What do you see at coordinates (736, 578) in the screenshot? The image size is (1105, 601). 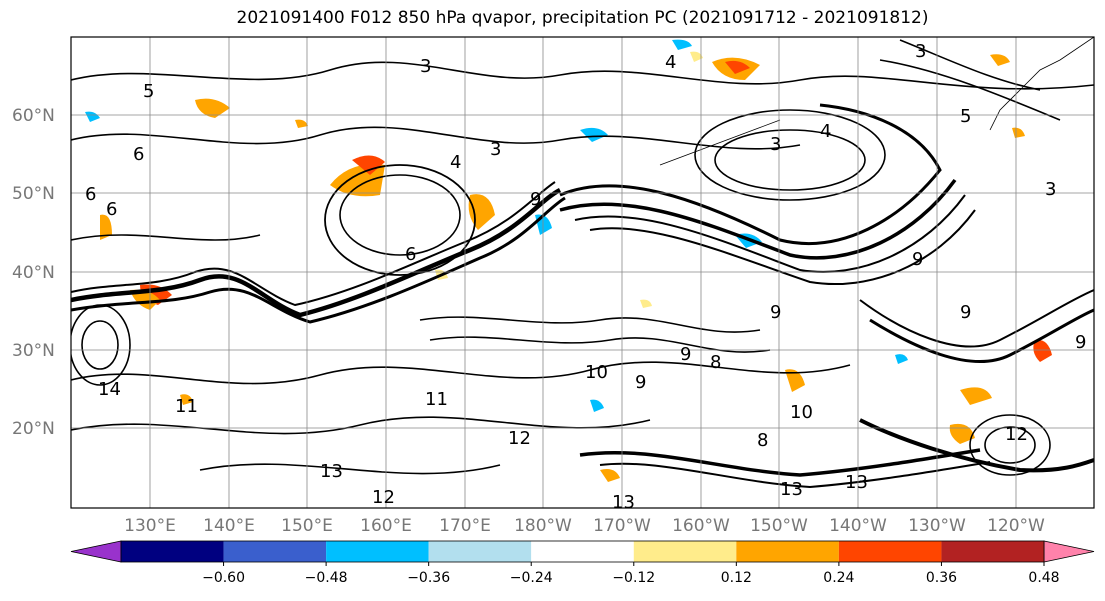 I see `colorbar-tick-label: 0.12` at bounding box center [736, 578].